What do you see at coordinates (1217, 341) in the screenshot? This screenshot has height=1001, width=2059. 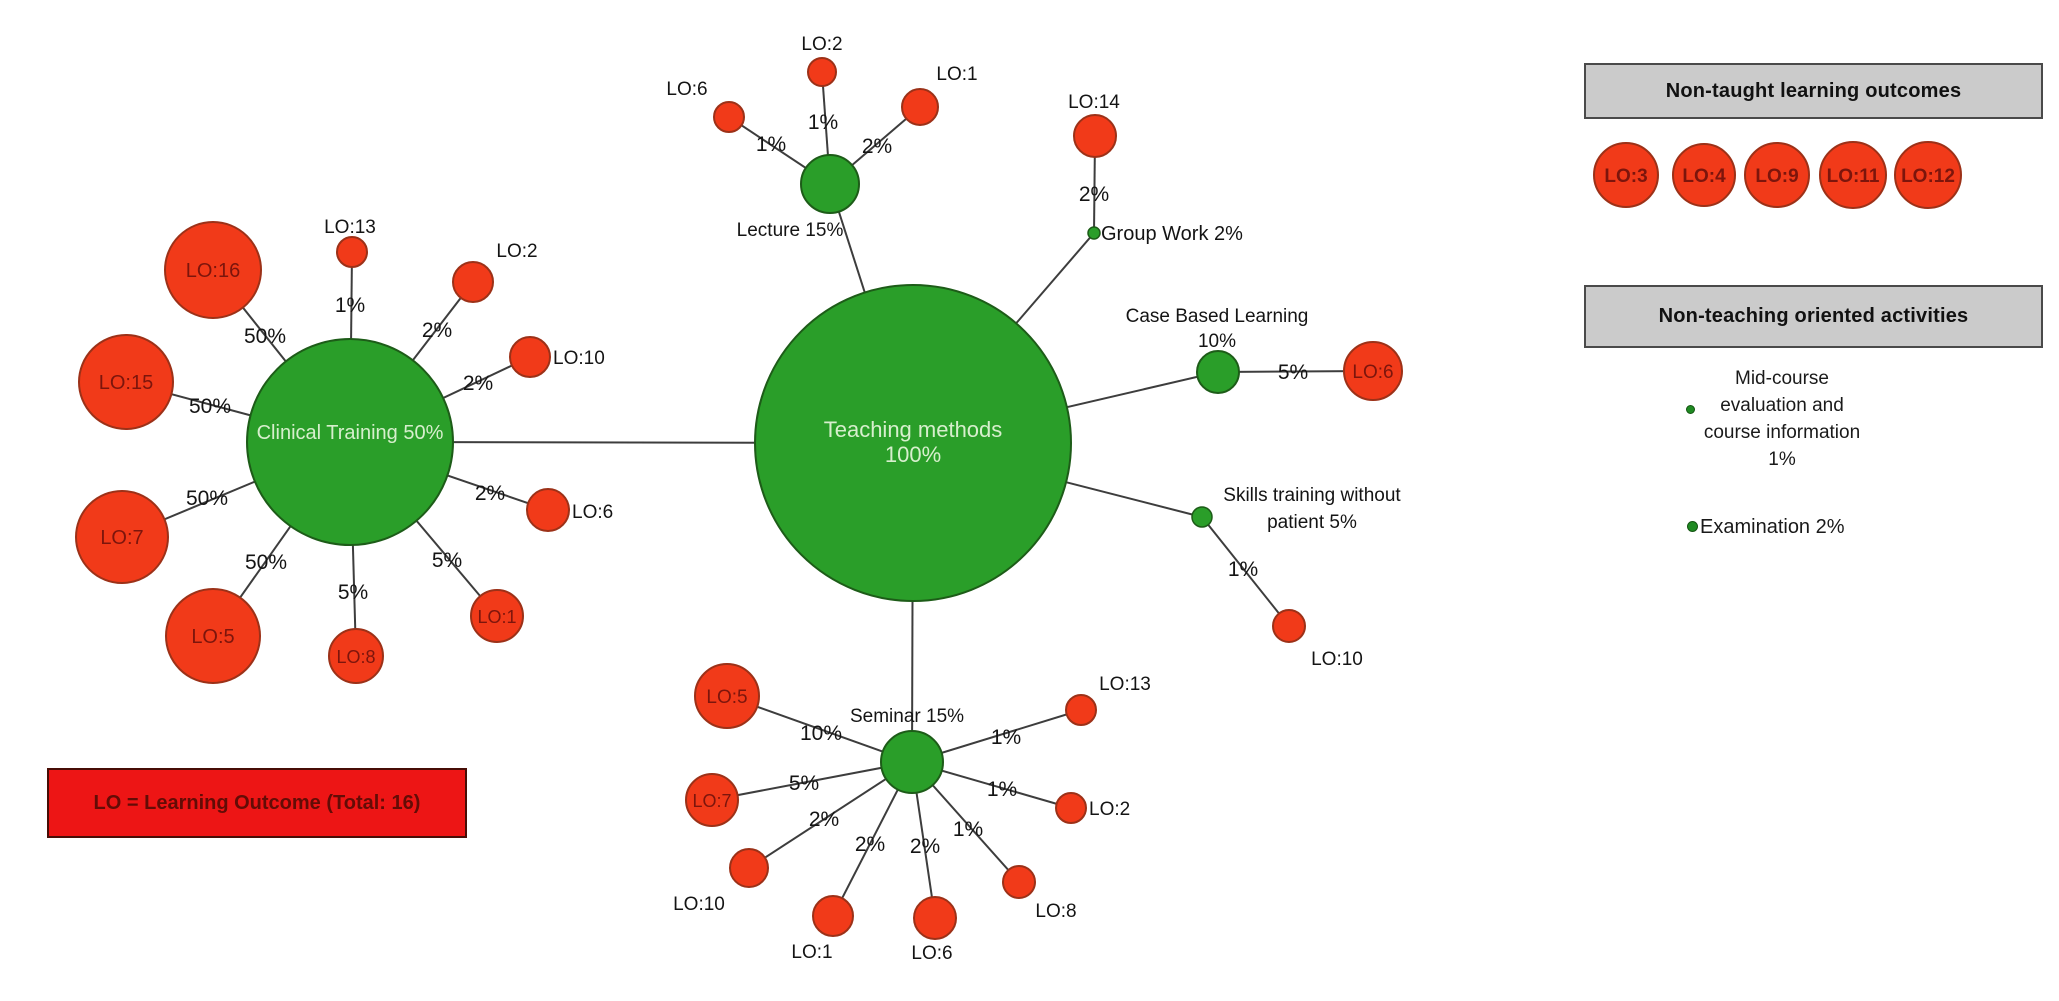 I see `node-ext-label-cbl: 10%` at bounding box center [1217, 341].